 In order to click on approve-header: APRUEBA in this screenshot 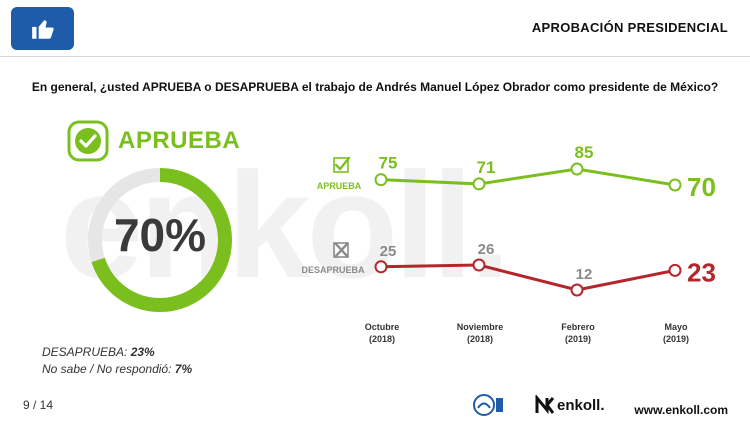, I will do `click(153, 141)`.